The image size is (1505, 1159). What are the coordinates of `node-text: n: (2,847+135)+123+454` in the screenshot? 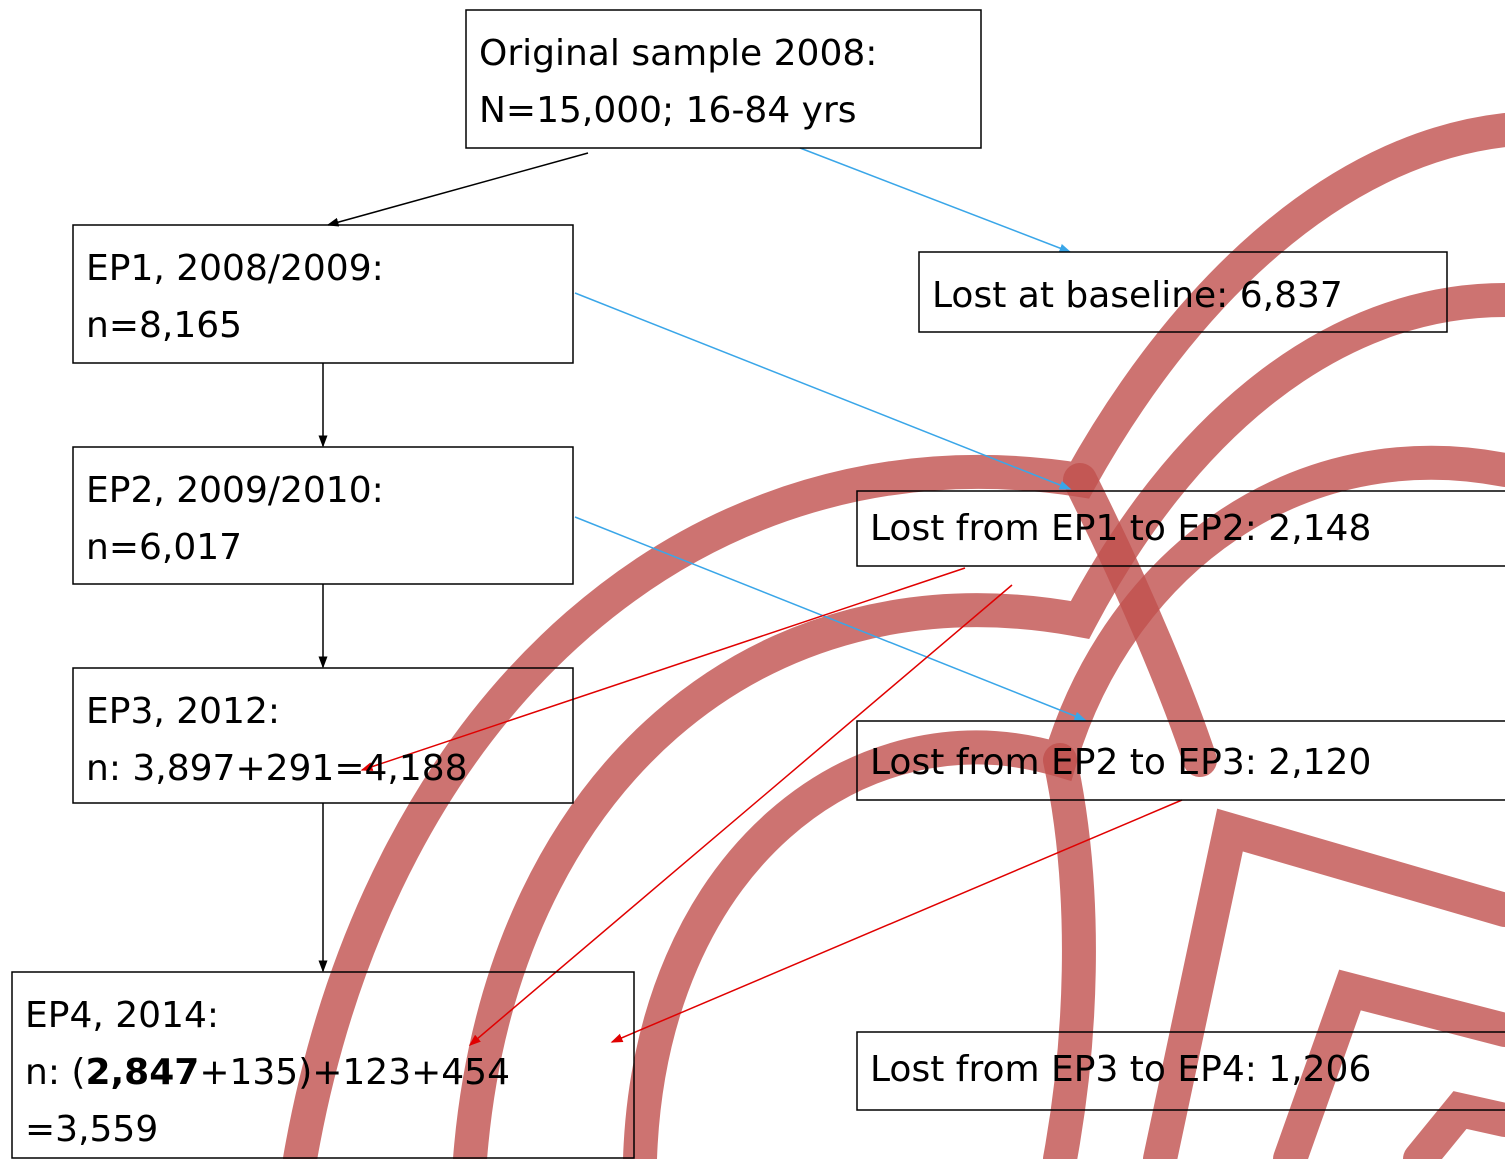 It's located at (267, 1072).